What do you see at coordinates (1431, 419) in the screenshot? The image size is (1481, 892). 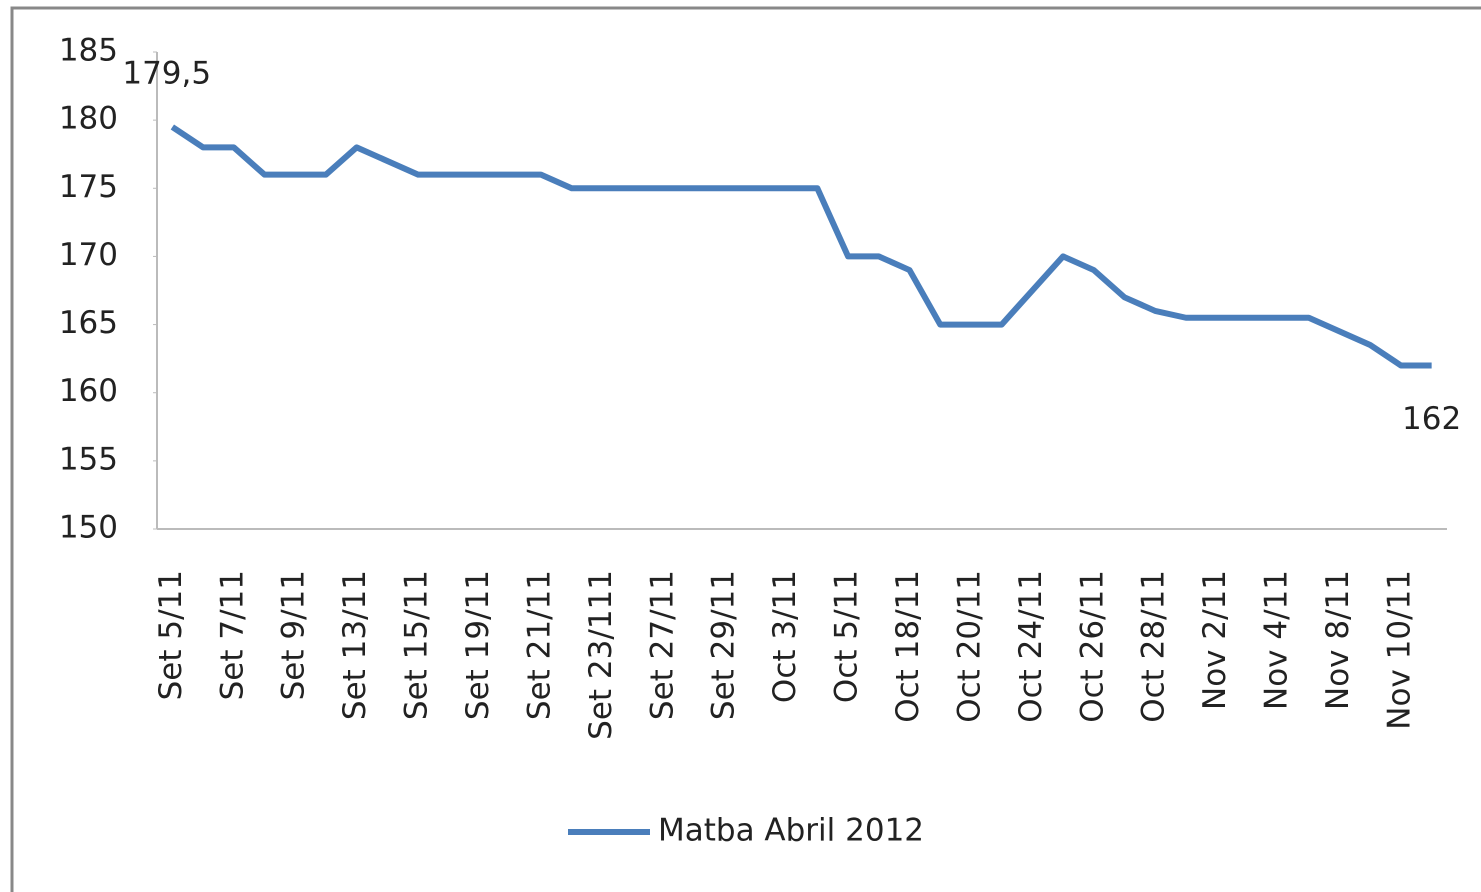 I see `data-label: 162` at bounding box center [1431, 419].